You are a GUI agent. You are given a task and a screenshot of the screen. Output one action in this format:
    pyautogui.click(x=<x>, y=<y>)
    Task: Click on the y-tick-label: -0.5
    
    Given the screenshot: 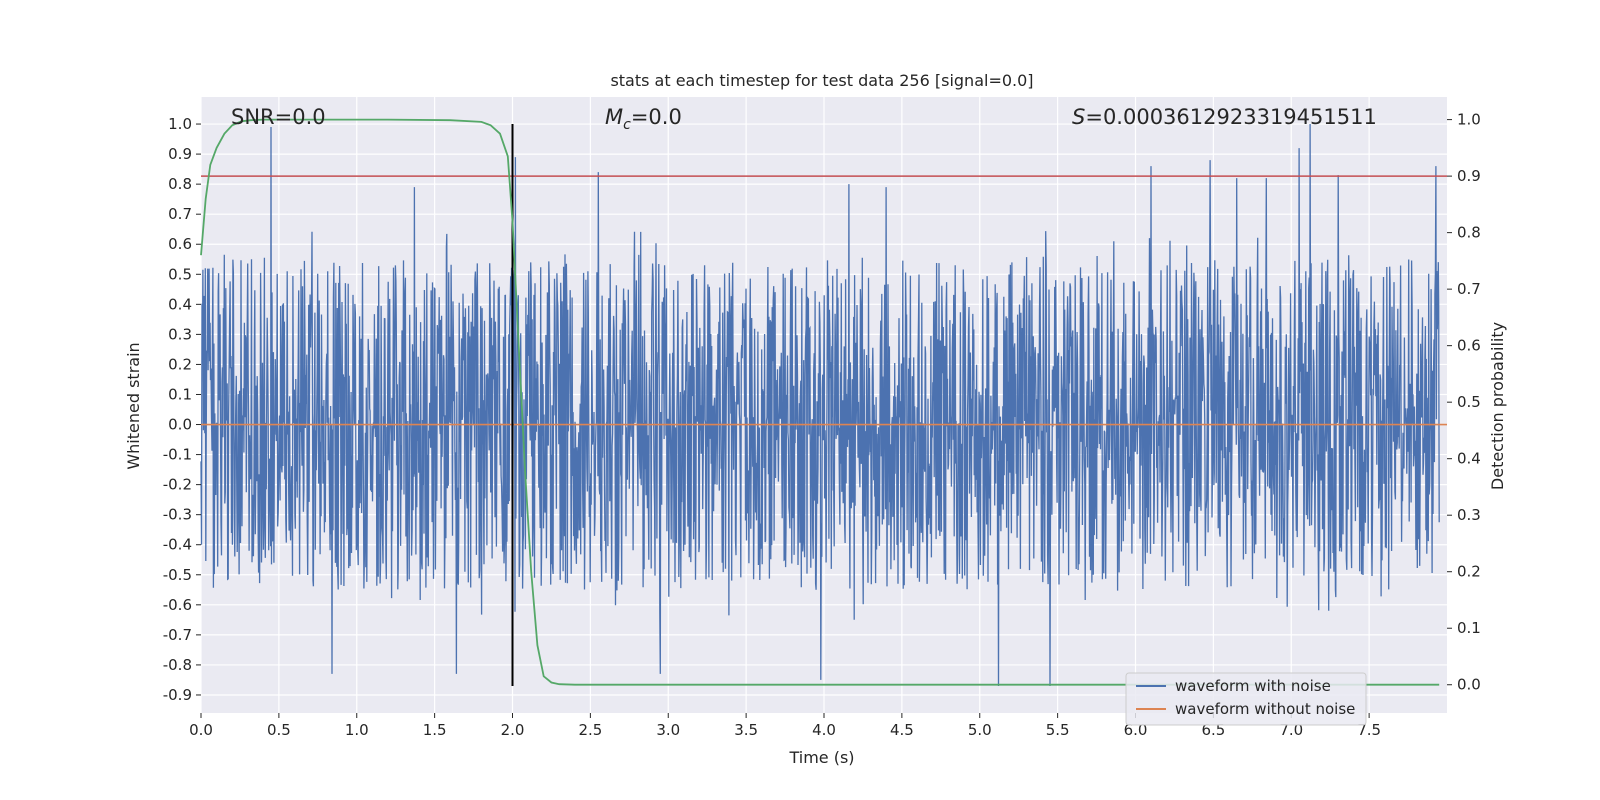 What is the action you would take?
    pyautogui.click(x=177, y=575)
    